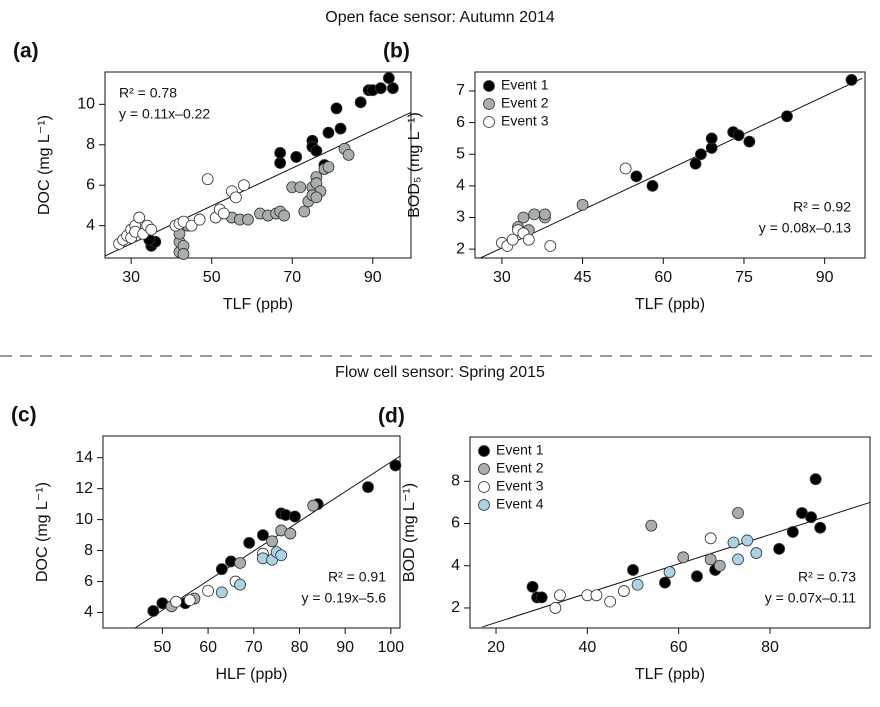 The image size is (880, 707). What do you see at coordinates (460, 217) in the screenshot?
I see `y-tick-label: 3` at bounding box center [460, 217].